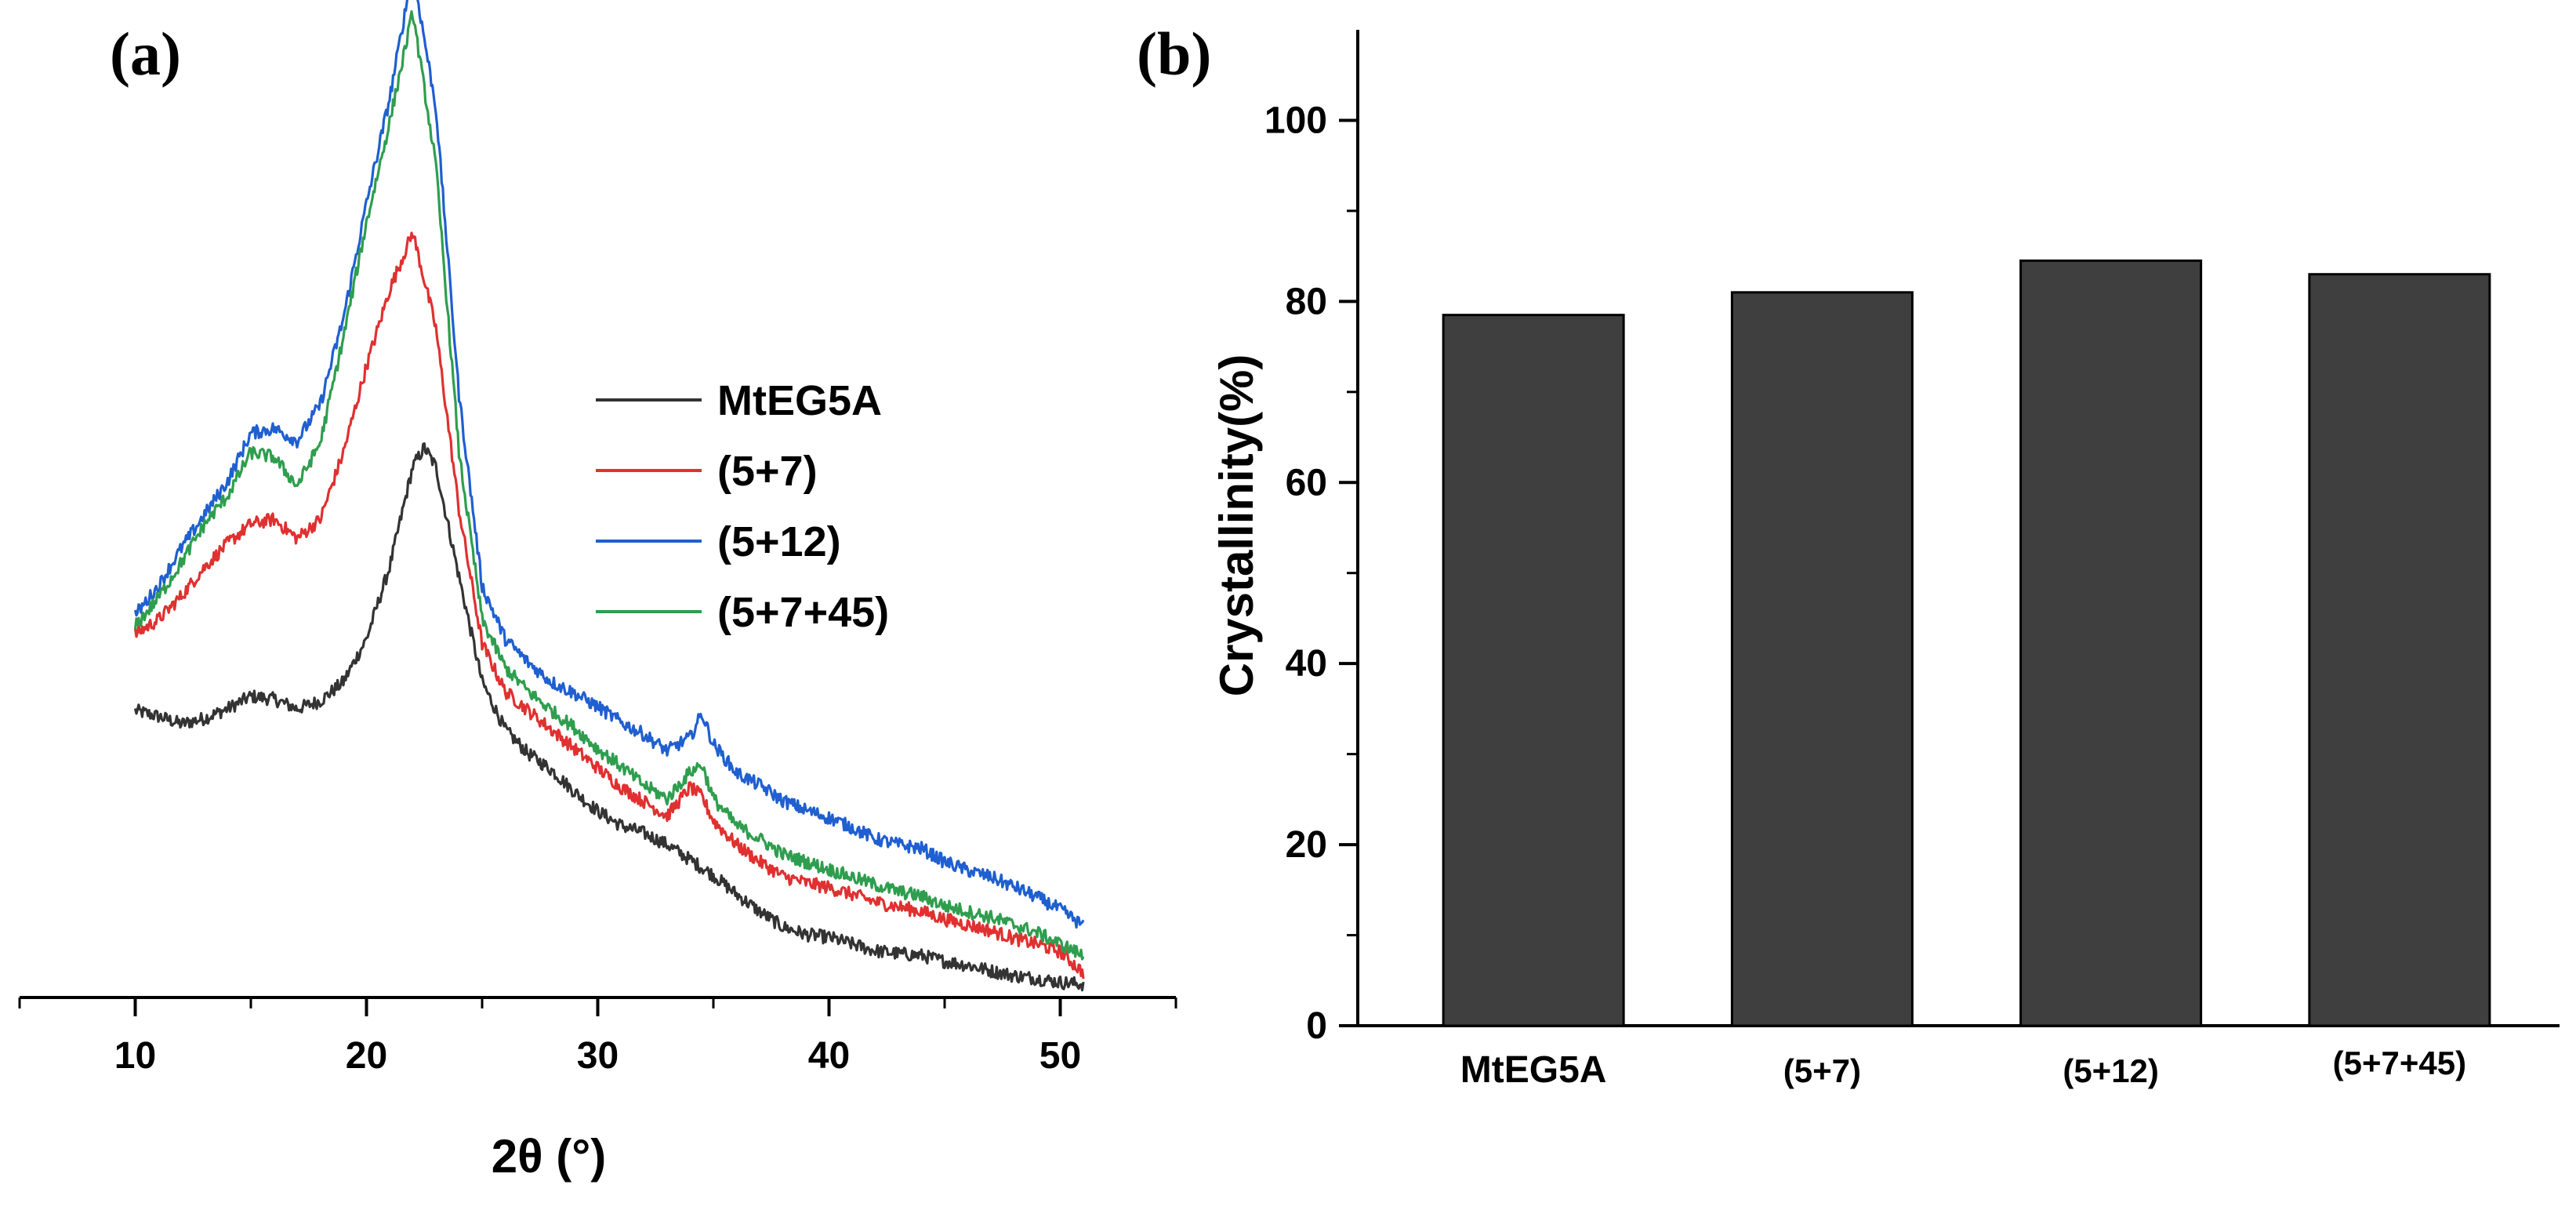  Describe the element at coordinates (1296, 120) in the screenshot. I see `y-tick-label: 100` at that location.